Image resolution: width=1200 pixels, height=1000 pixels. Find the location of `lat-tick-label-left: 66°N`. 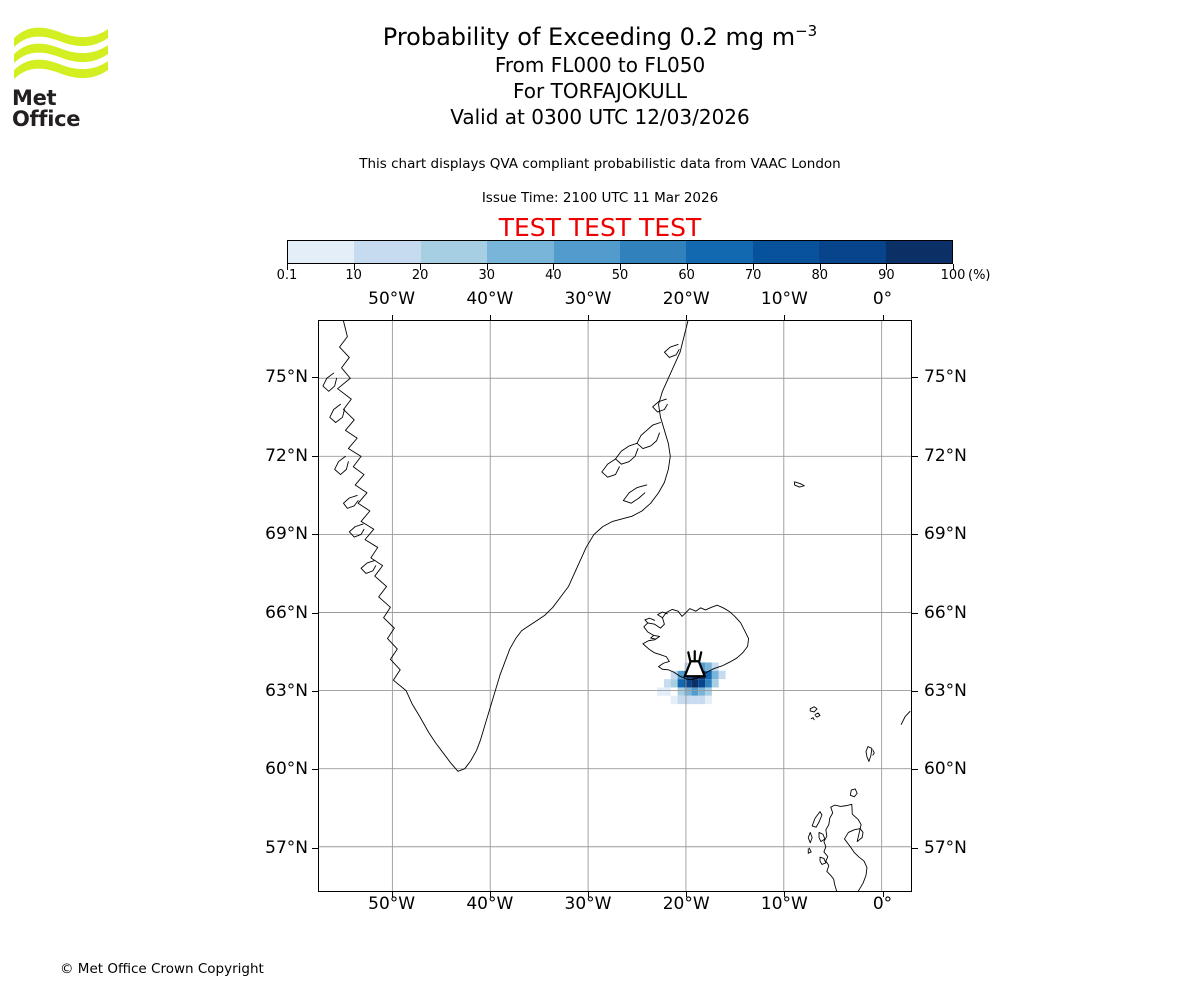

lat-tick-label-left: 66°N is located at coordinates (286, 612).